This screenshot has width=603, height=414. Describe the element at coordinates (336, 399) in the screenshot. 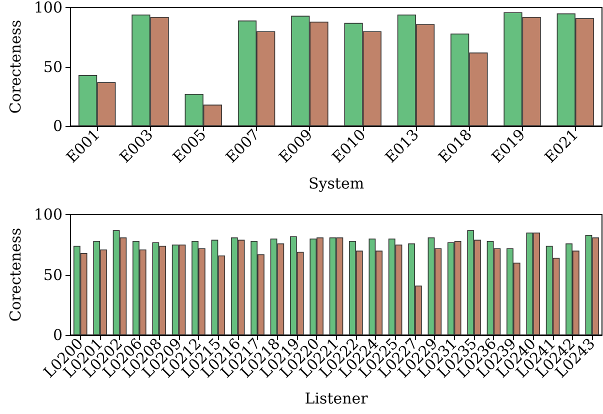

I see `x-axis-title: Listener` at that location.